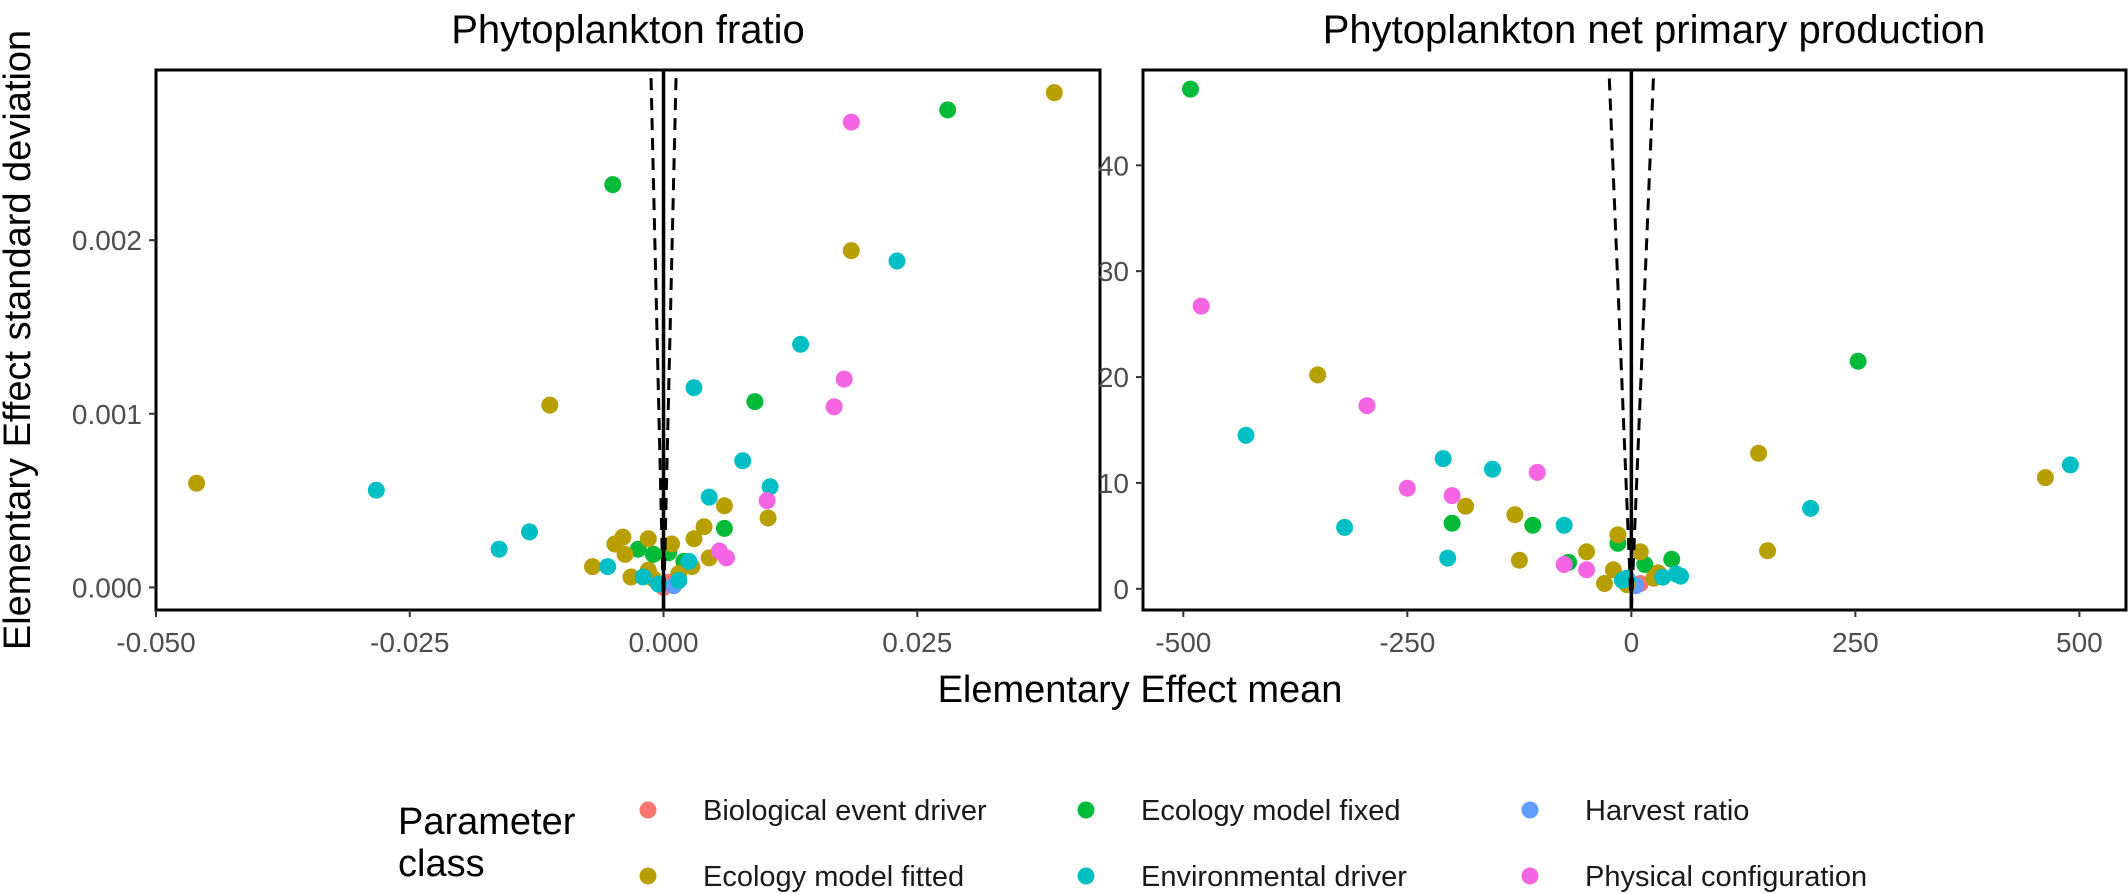 Image resolution: width=2128 pixels, height=894 pixels. What do you see at coordinates (1113, 165) in the screenshot?
I see `y-tick-label: 40` at bounding box center [1113, 165].